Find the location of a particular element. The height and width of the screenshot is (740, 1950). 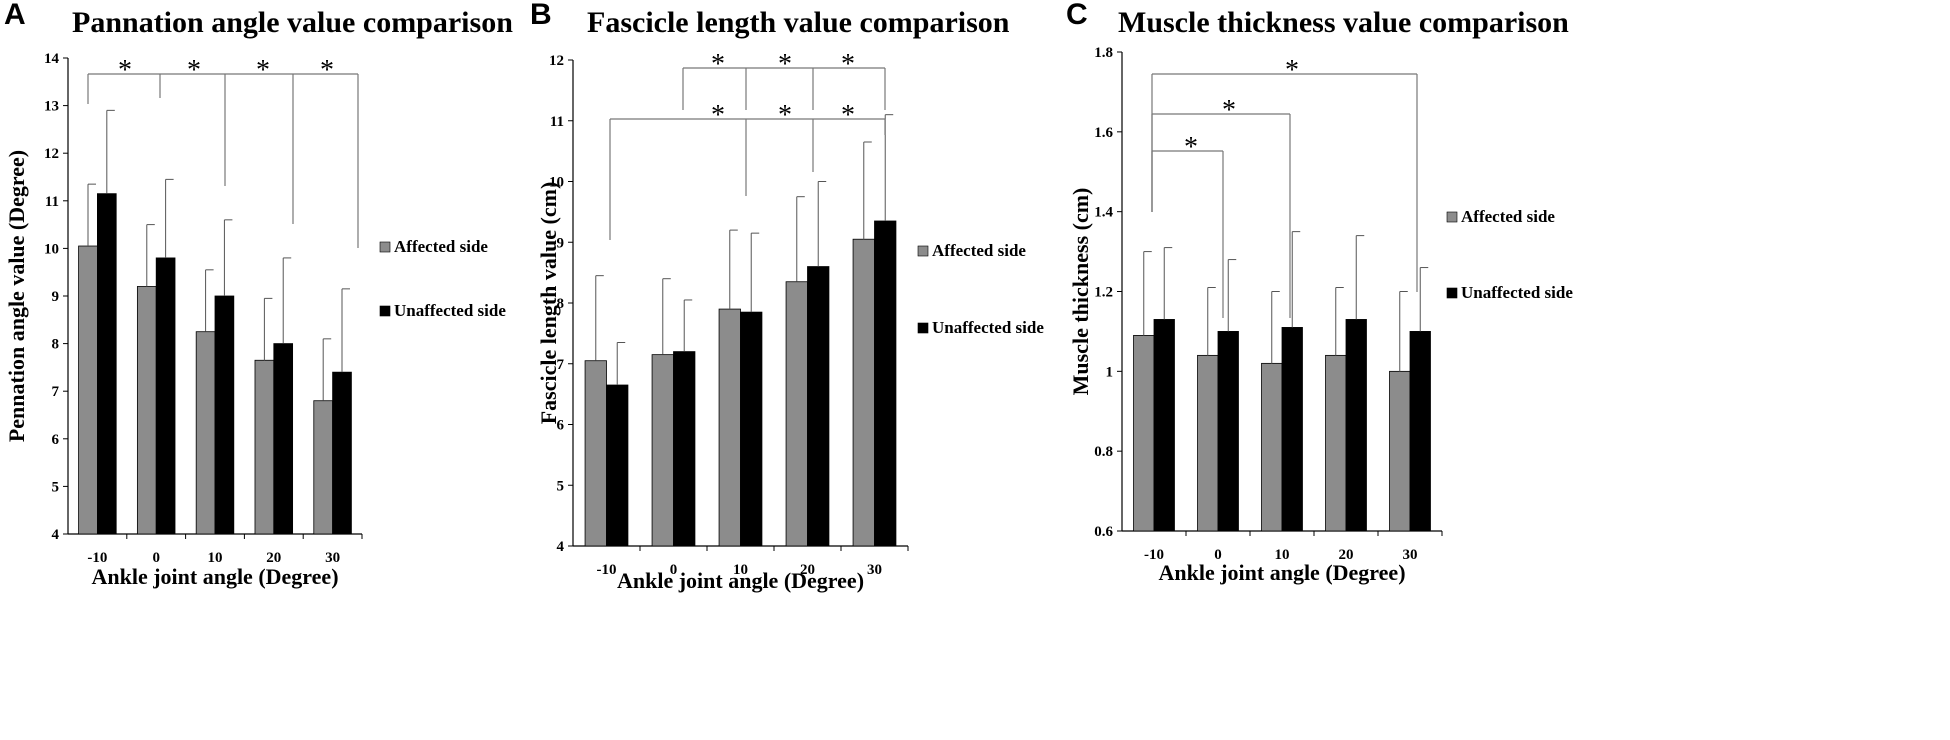

y-tick-label: 1.6 is located at coordinates (1103, 133).